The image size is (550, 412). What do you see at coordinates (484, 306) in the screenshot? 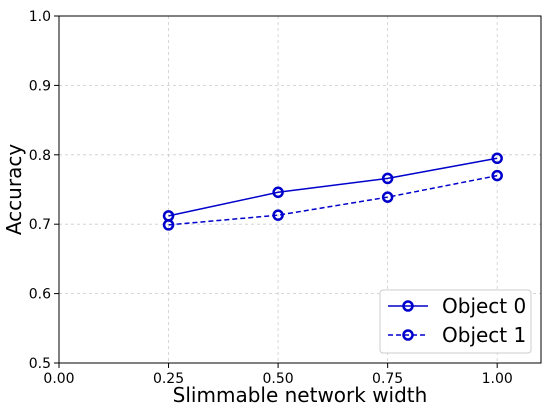
I see `legend-label: Object 0` at bounding box center [484, 306].